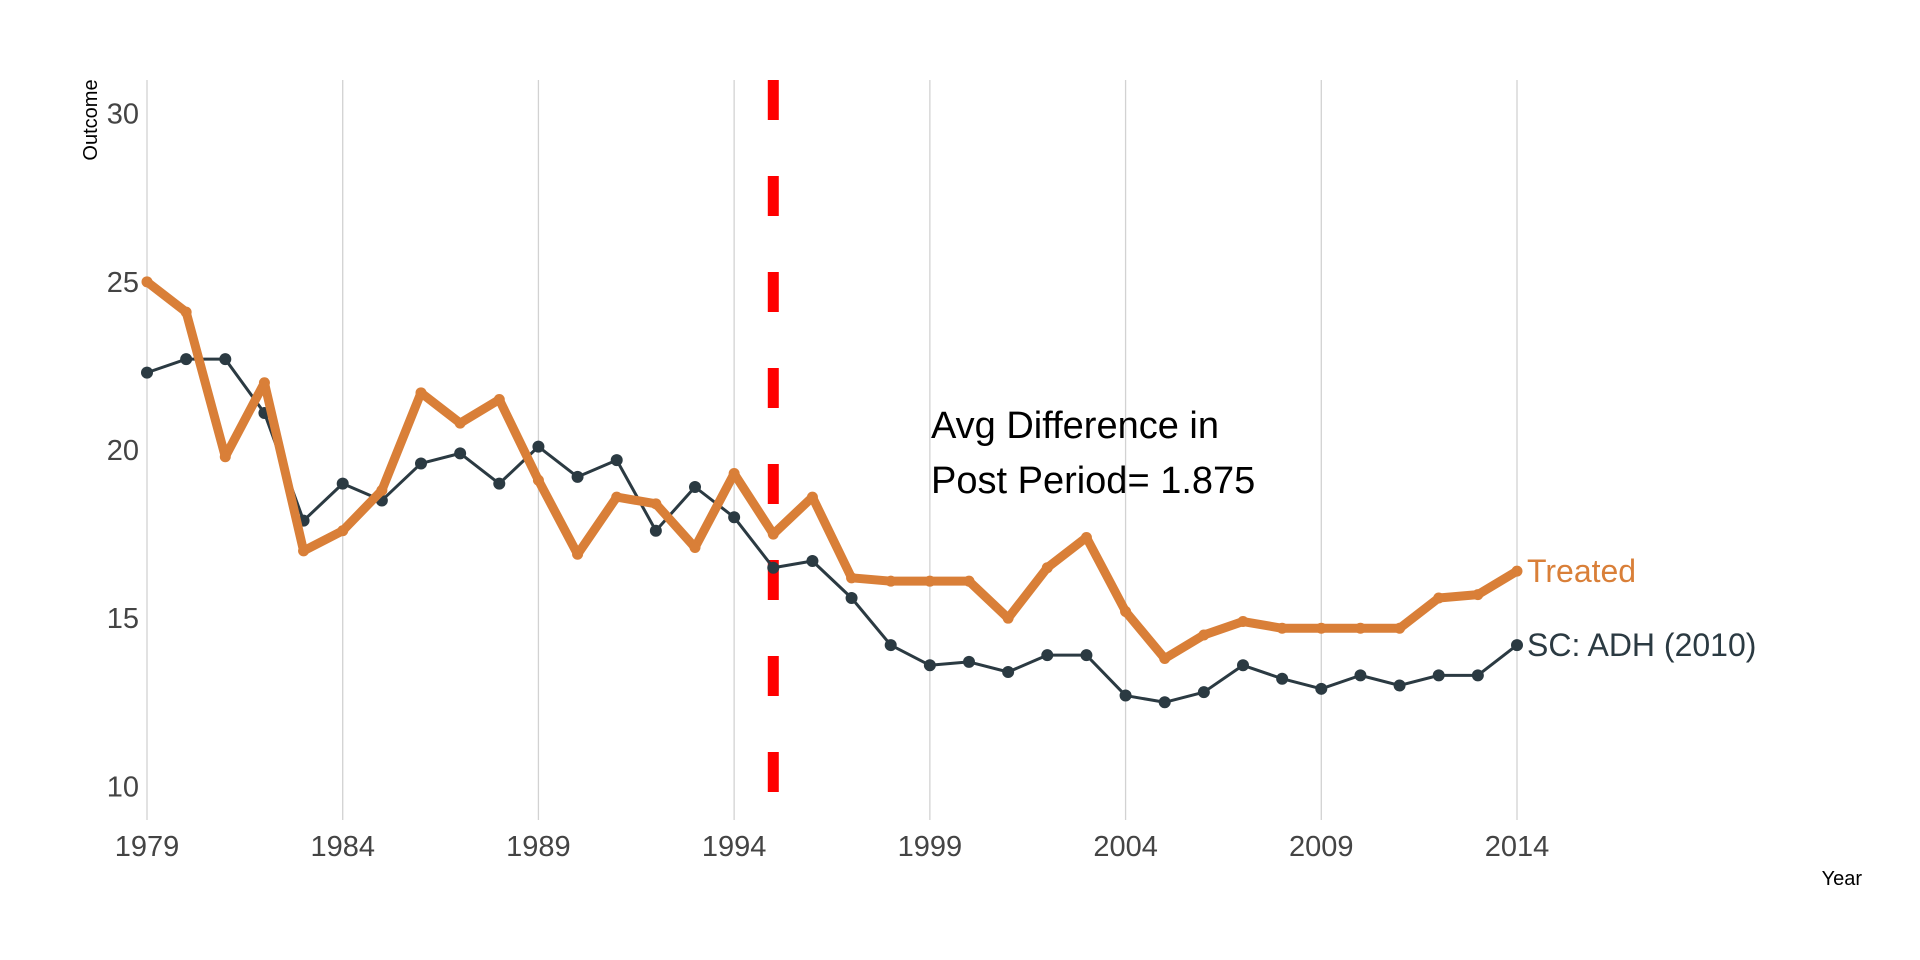 This screenshot has width=1920, height=960. What do you see at coordinates (1243, 665) in the screenshot?
I see `data-point-sc-2007` at bounding box center [1243, 665].